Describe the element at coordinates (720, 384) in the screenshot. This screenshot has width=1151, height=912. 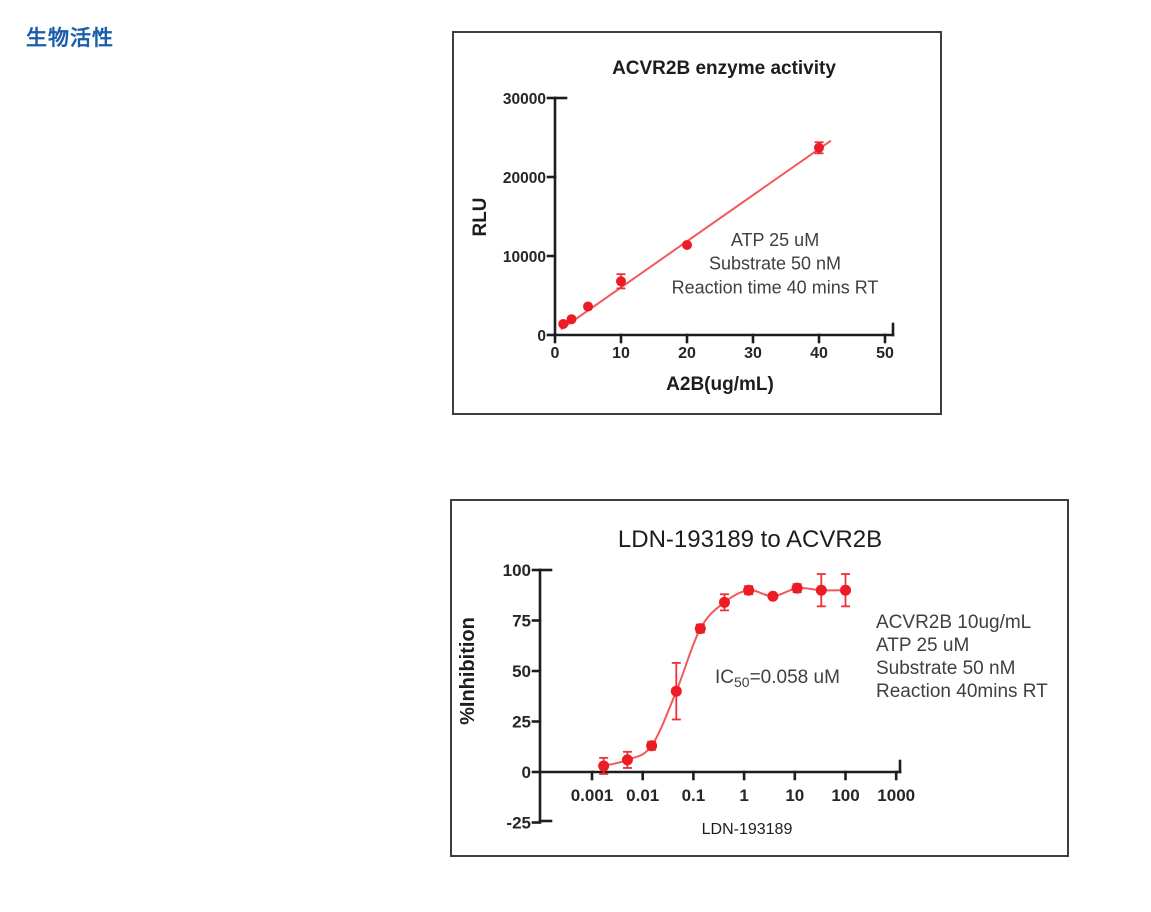
I see `x-axis-title: A2B(ug/mL)` at that location.